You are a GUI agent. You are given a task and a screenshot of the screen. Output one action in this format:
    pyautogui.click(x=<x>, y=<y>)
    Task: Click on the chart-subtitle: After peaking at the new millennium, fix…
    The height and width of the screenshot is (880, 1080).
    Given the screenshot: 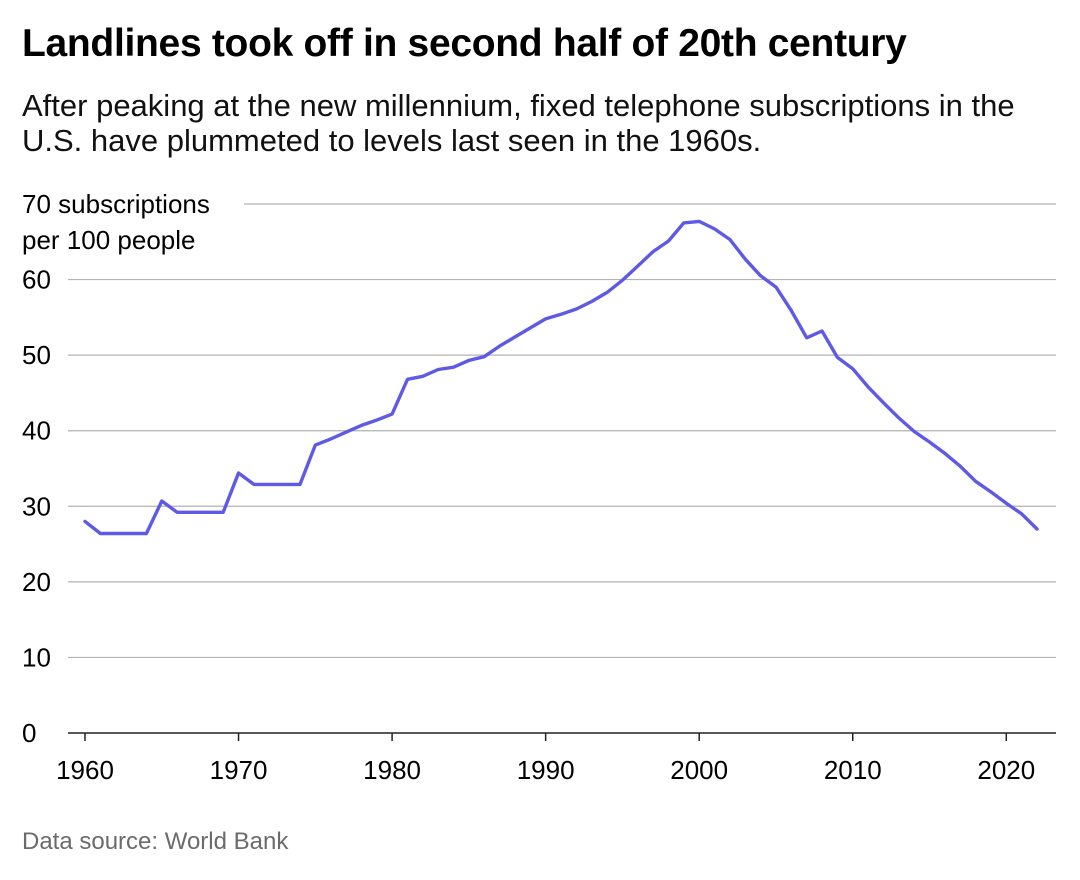 What is the action you would take?
    pyautogui.click(x=518, y=123)
    